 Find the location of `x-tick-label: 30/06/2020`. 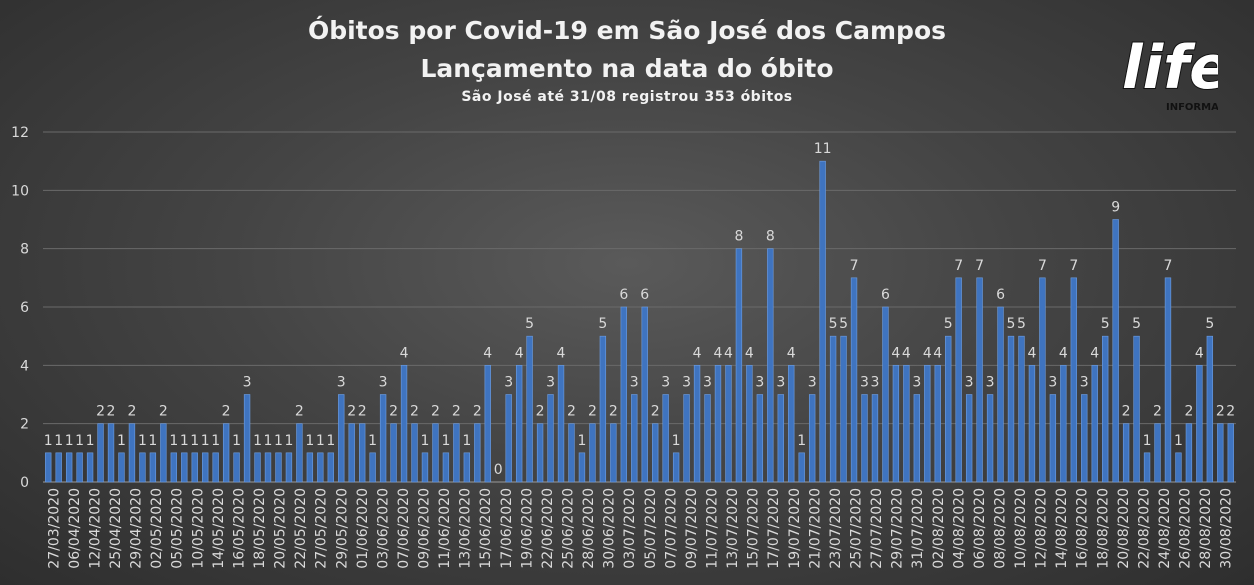

x-tick-label: 30/06/2020 is located at coordinates (610, 528).